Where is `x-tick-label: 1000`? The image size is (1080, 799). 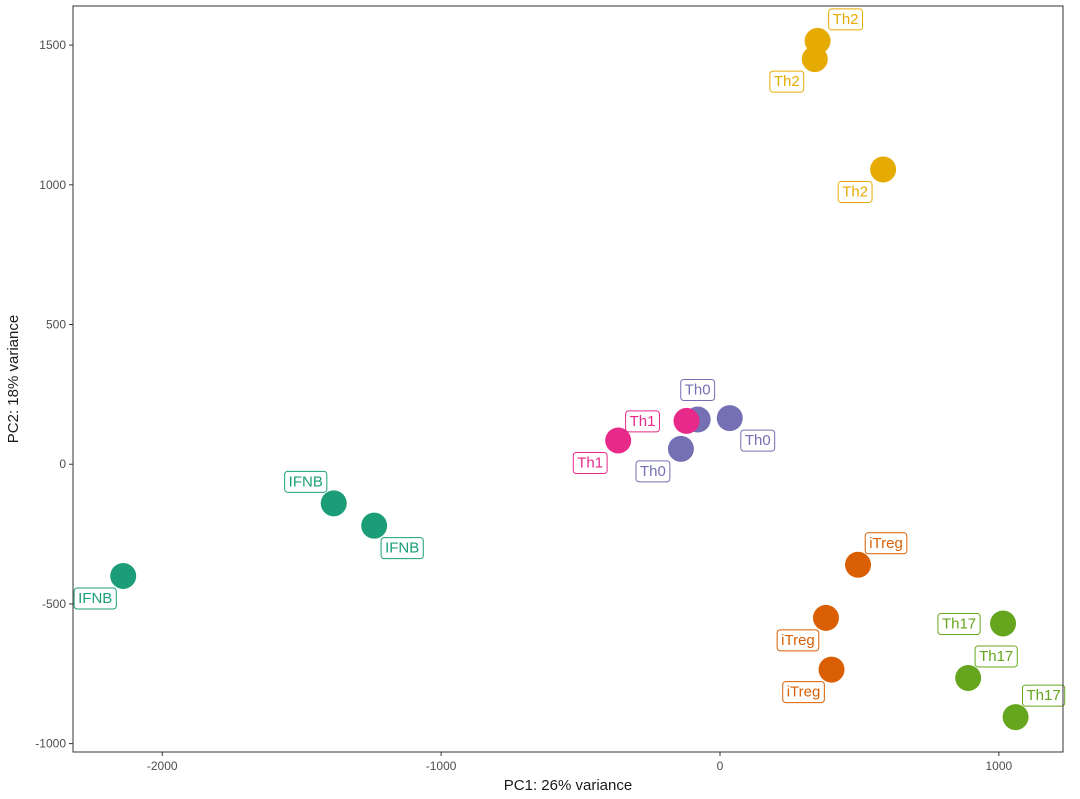 x-tick-label: 1000 is located at coordinates (999, 766).